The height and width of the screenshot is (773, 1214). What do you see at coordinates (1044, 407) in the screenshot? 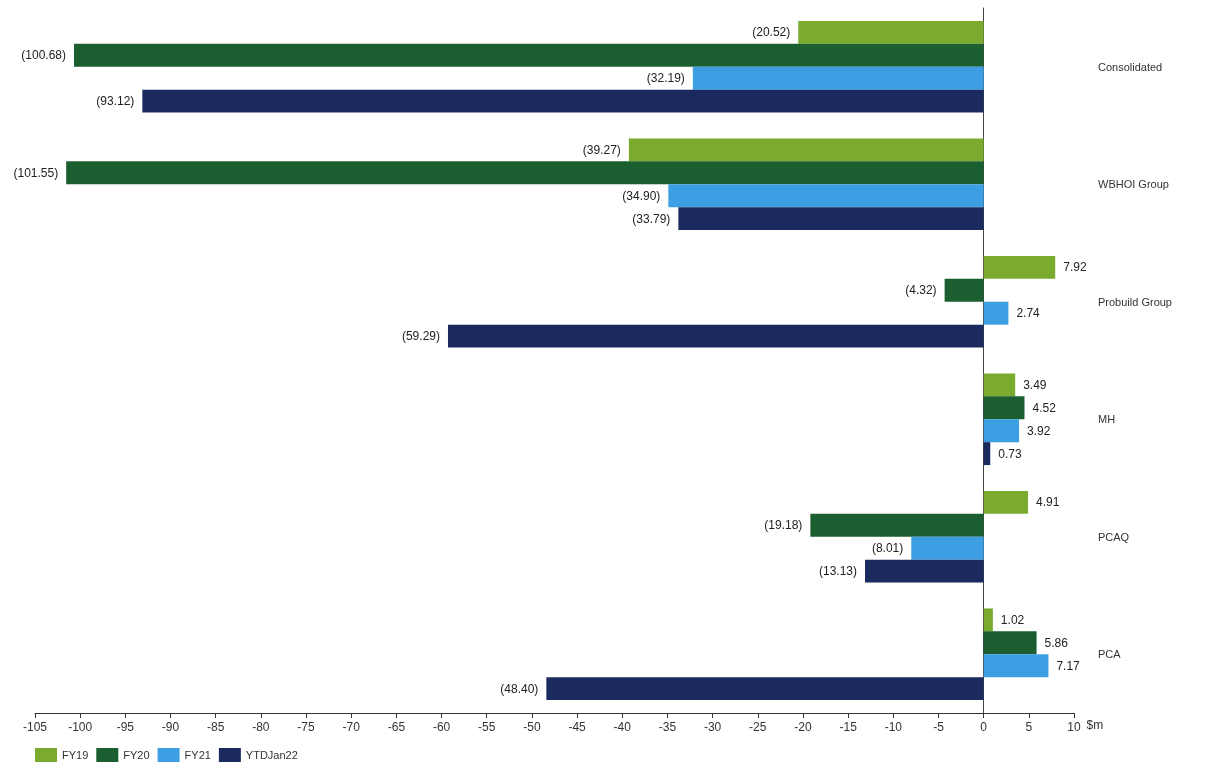
I see `data-label: 4.52` at bounding box center [1044, 407].